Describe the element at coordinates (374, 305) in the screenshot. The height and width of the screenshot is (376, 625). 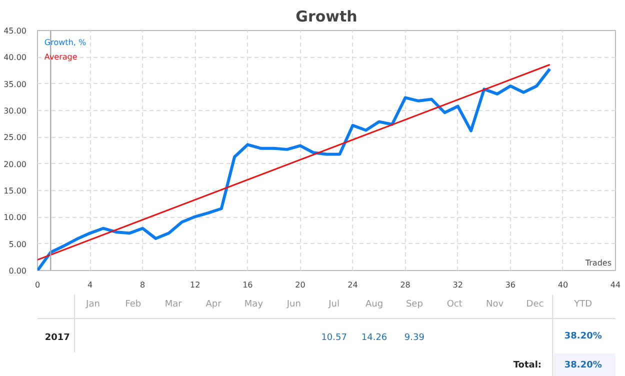
I see `x-tick-label: Aug` at that location.